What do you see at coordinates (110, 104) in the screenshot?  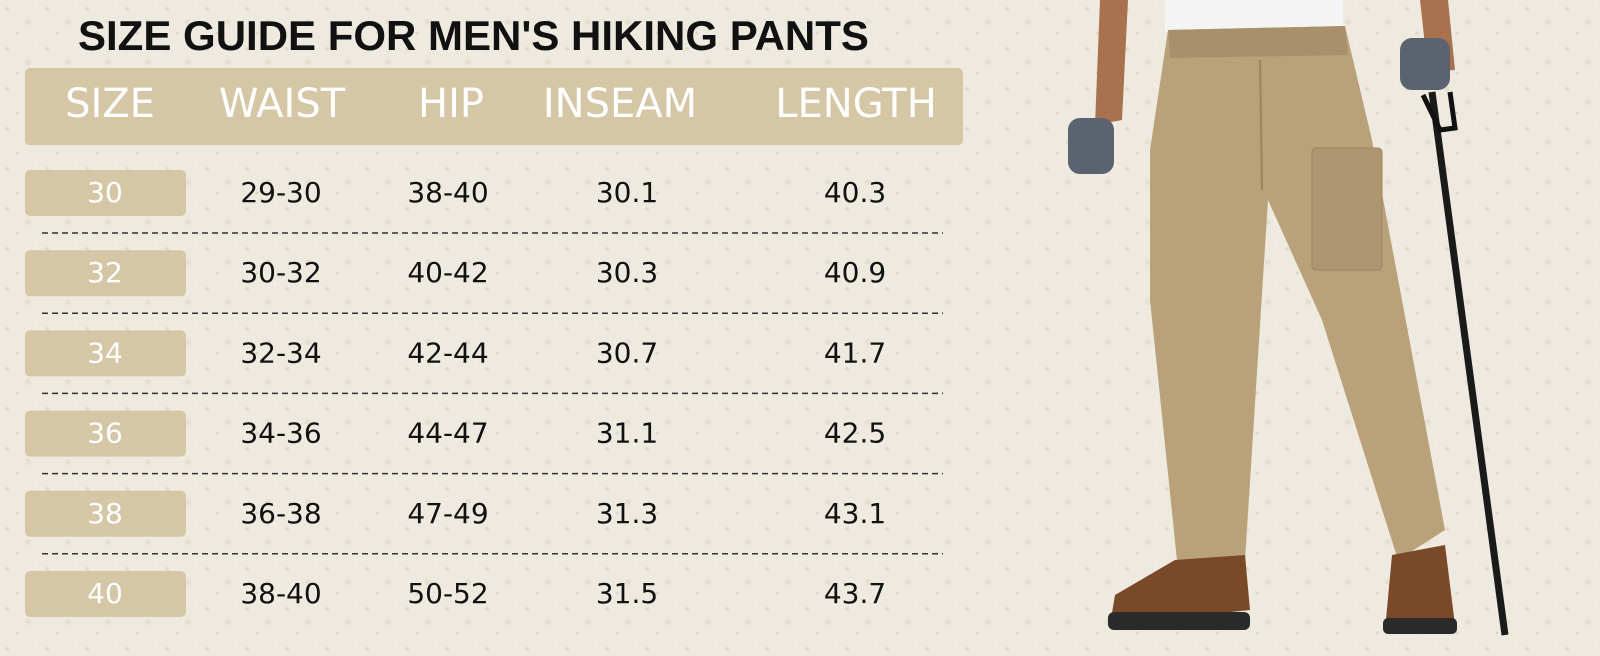 I see `column-header: SIZE` at bounding box center [110, 104].